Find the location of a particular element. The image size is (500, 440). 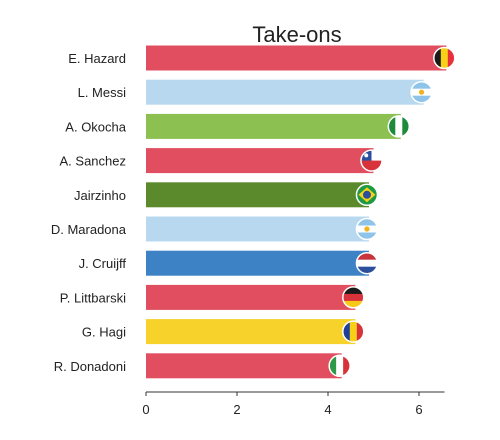

x-tick-label: 2 is located at coordinates (236, 409).